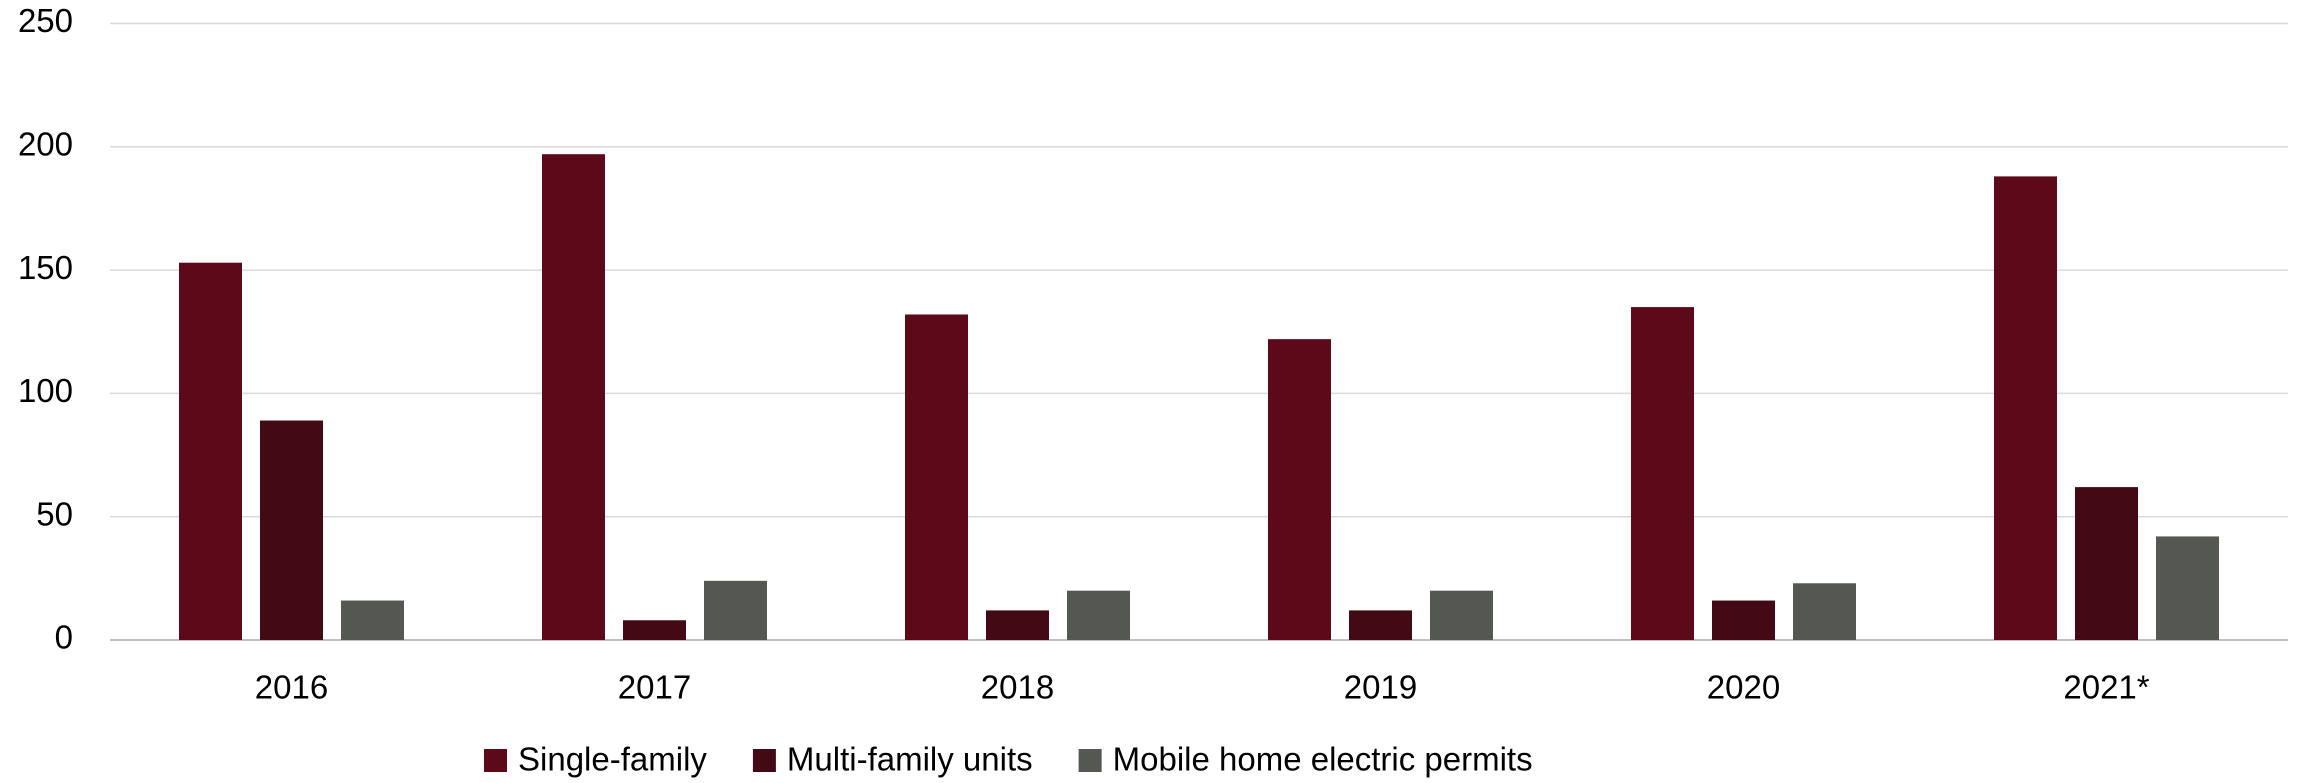 This screenshot has height=783, width=2300. What do you see at coordinates (45, 144) in the screenshot?
I see `y-tick-label: 200` at bounding box center [45, 144].